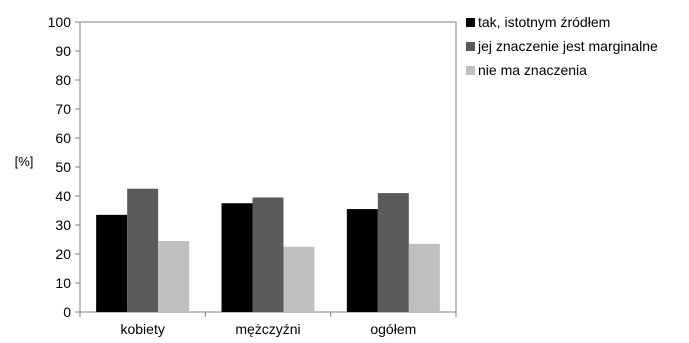 The height and width of the screenshot is (343, 689). Describe the element at coordinates (393, 252) in the screenshot. I see `bar-ogółem-series-2` at that location.